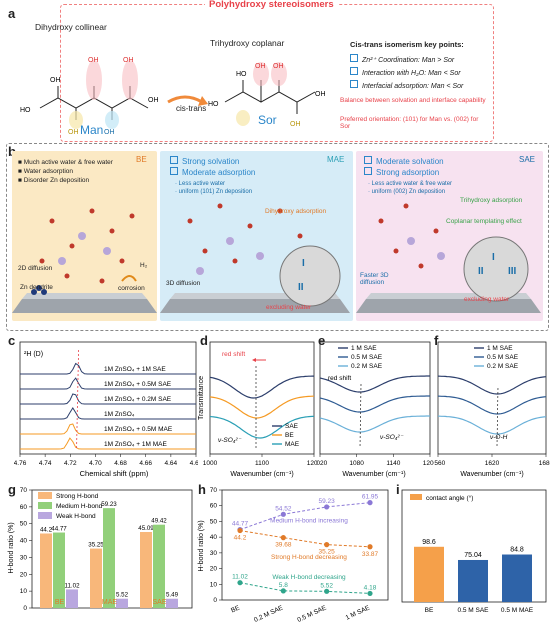 The height and width of the screenshot is (627, 553). I want to click on chart-i-category: 0.5 M MAE, so click(517, 610).